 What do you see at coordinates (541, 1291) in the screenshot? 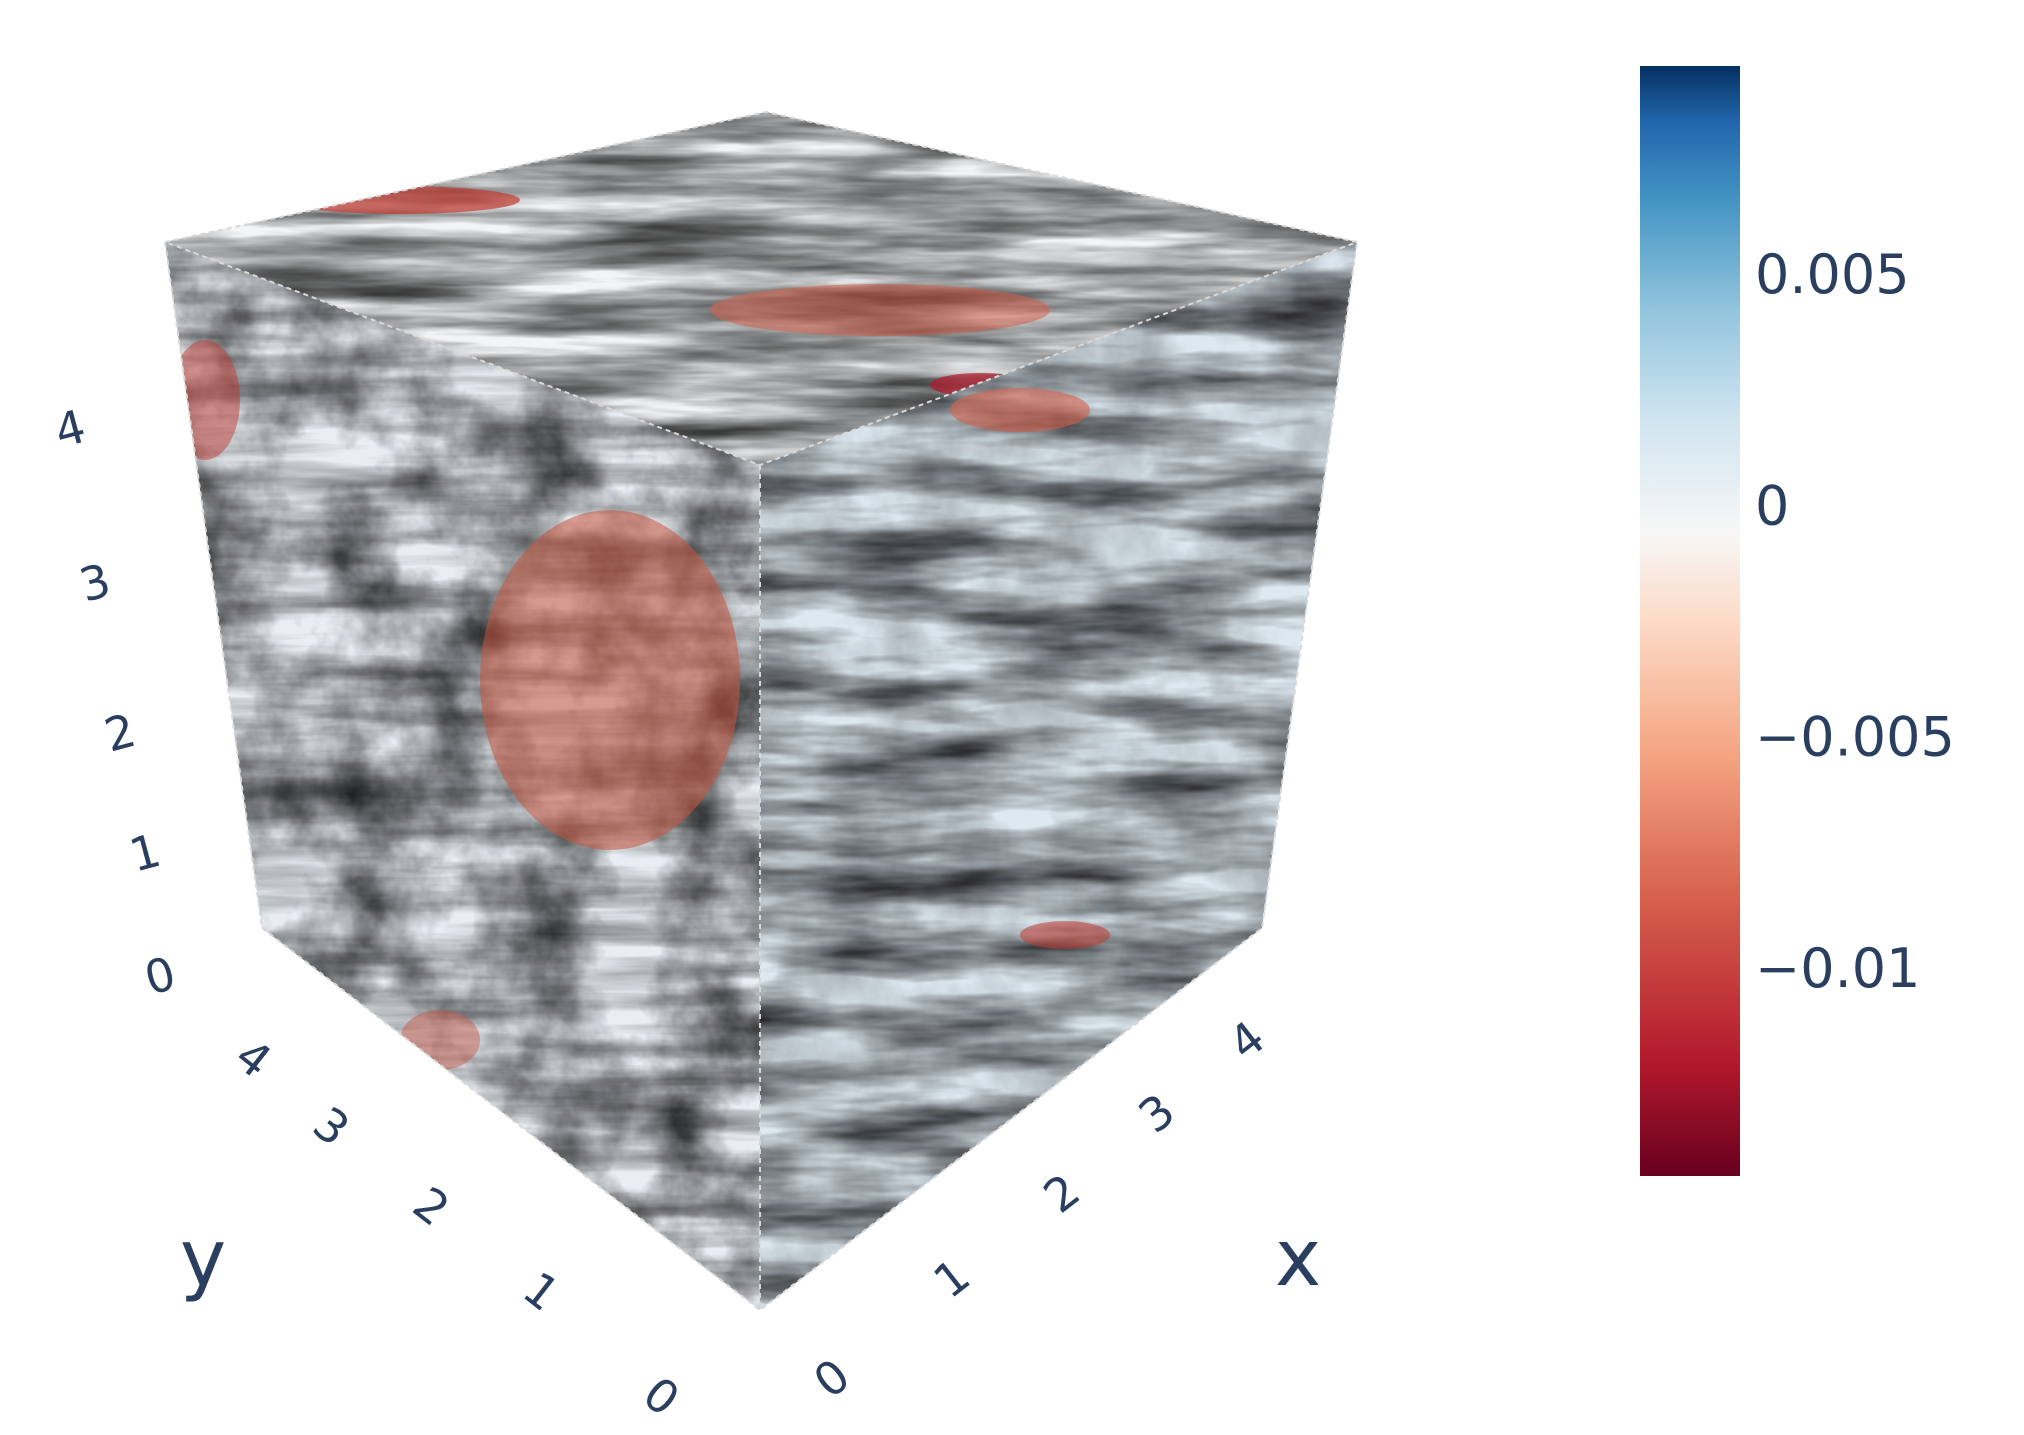
I see `y-tick-1: 1` at bounding box center [541, 1291].